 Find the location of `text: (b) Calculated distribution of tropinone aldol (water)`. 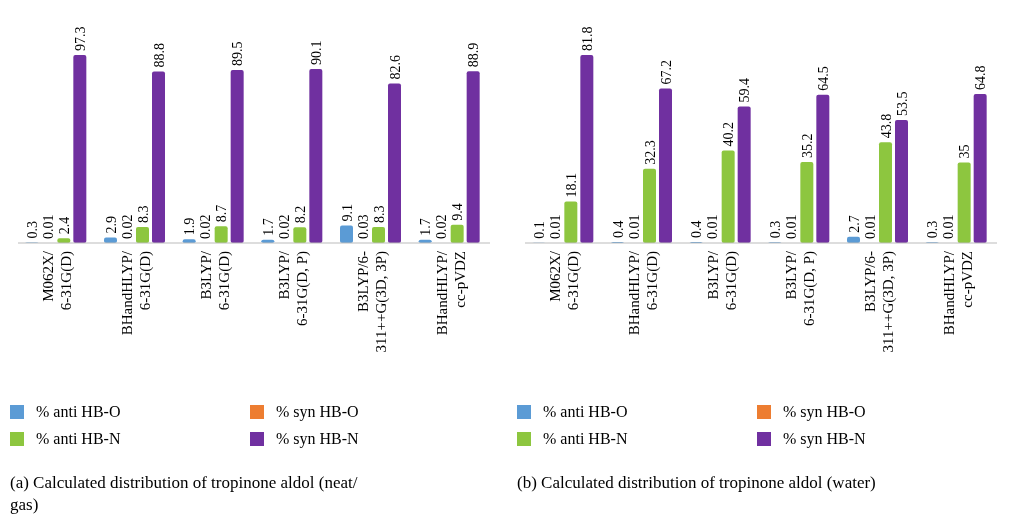

text: (b) Calculated distribution of tropinone aldol (water) is located at coordinates (696, 482).